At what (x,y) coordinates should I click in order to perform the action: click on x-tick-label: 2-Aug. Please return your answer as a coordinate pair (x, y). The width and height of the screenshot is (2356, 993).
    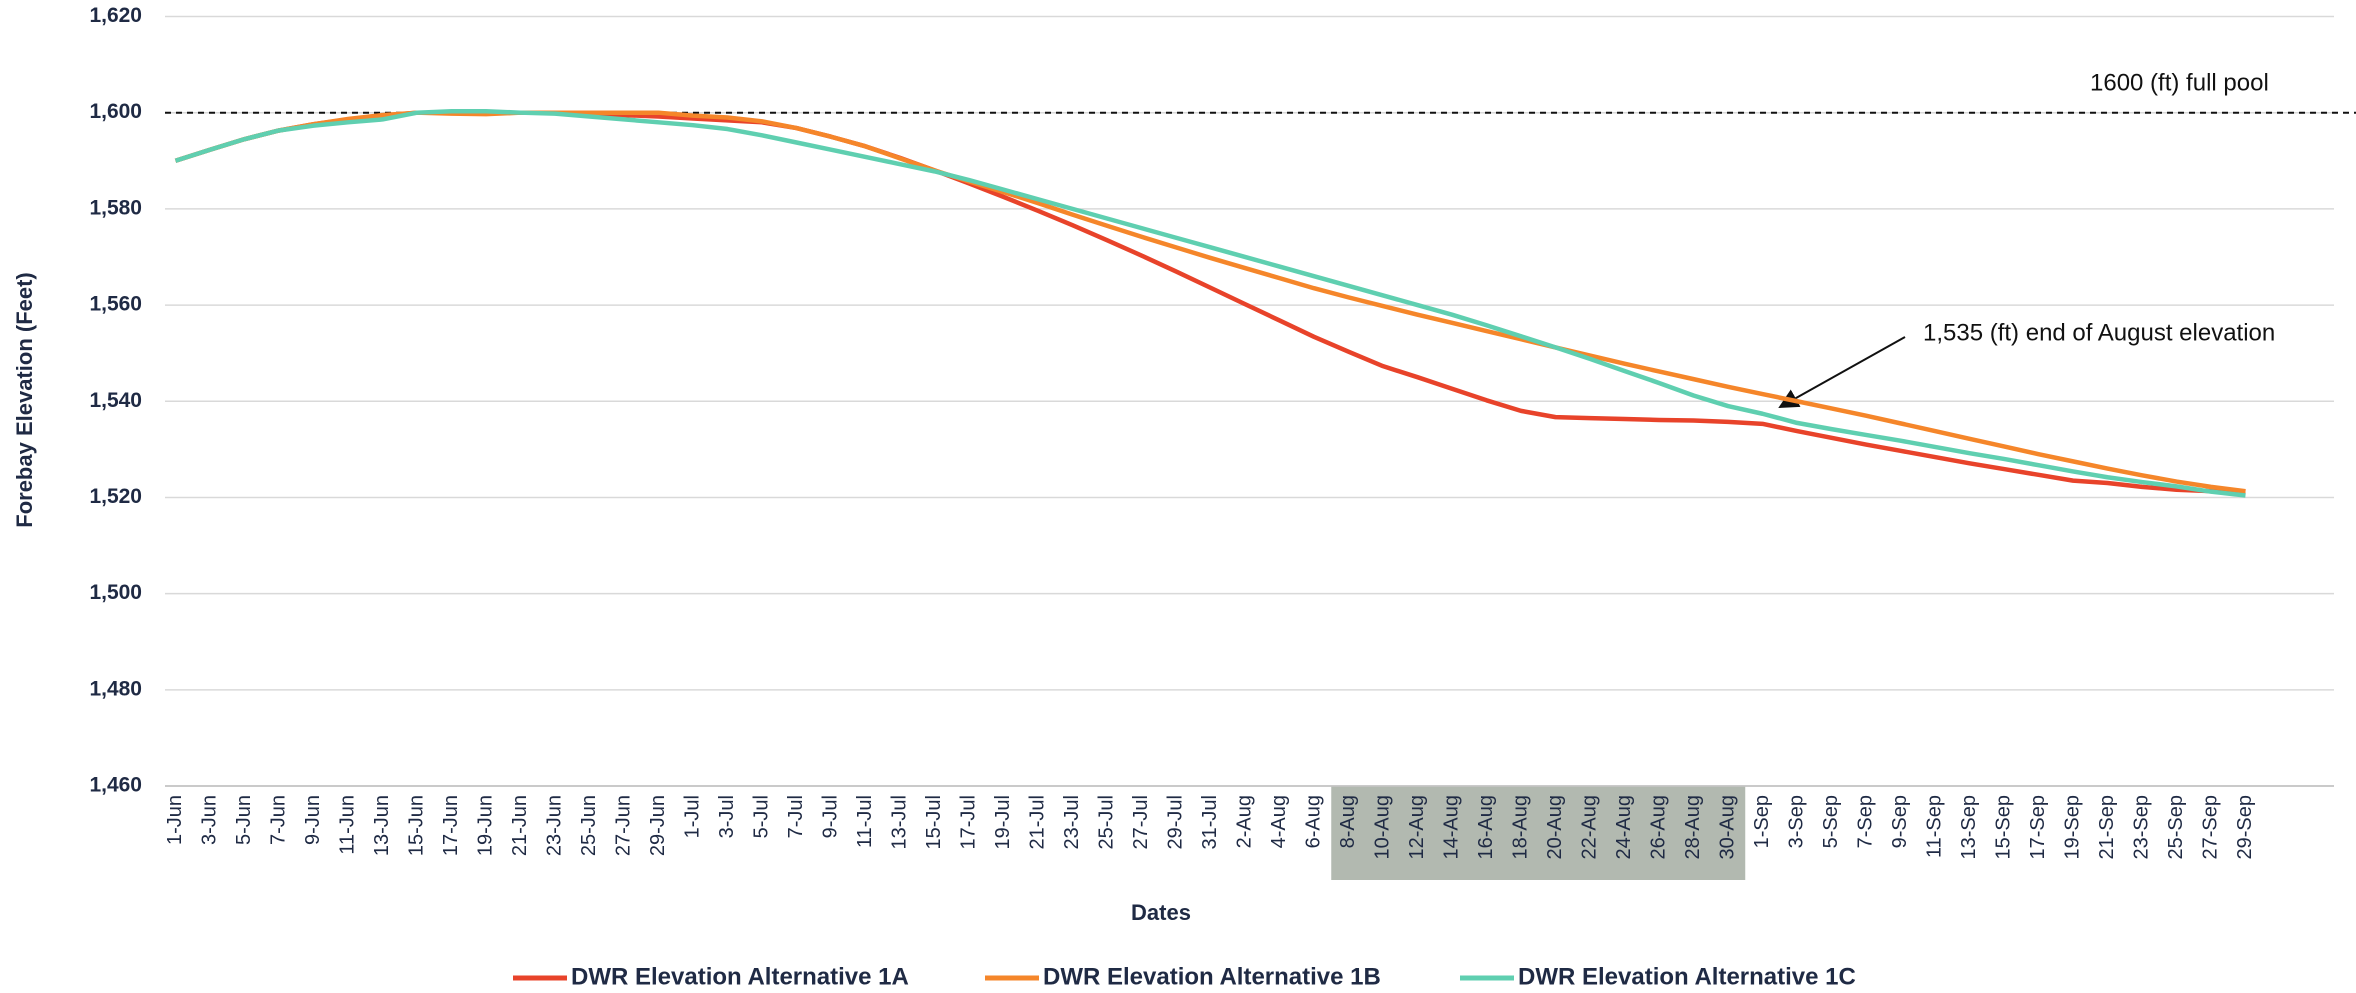
    Looking at the image, I should click on (1244, 821).